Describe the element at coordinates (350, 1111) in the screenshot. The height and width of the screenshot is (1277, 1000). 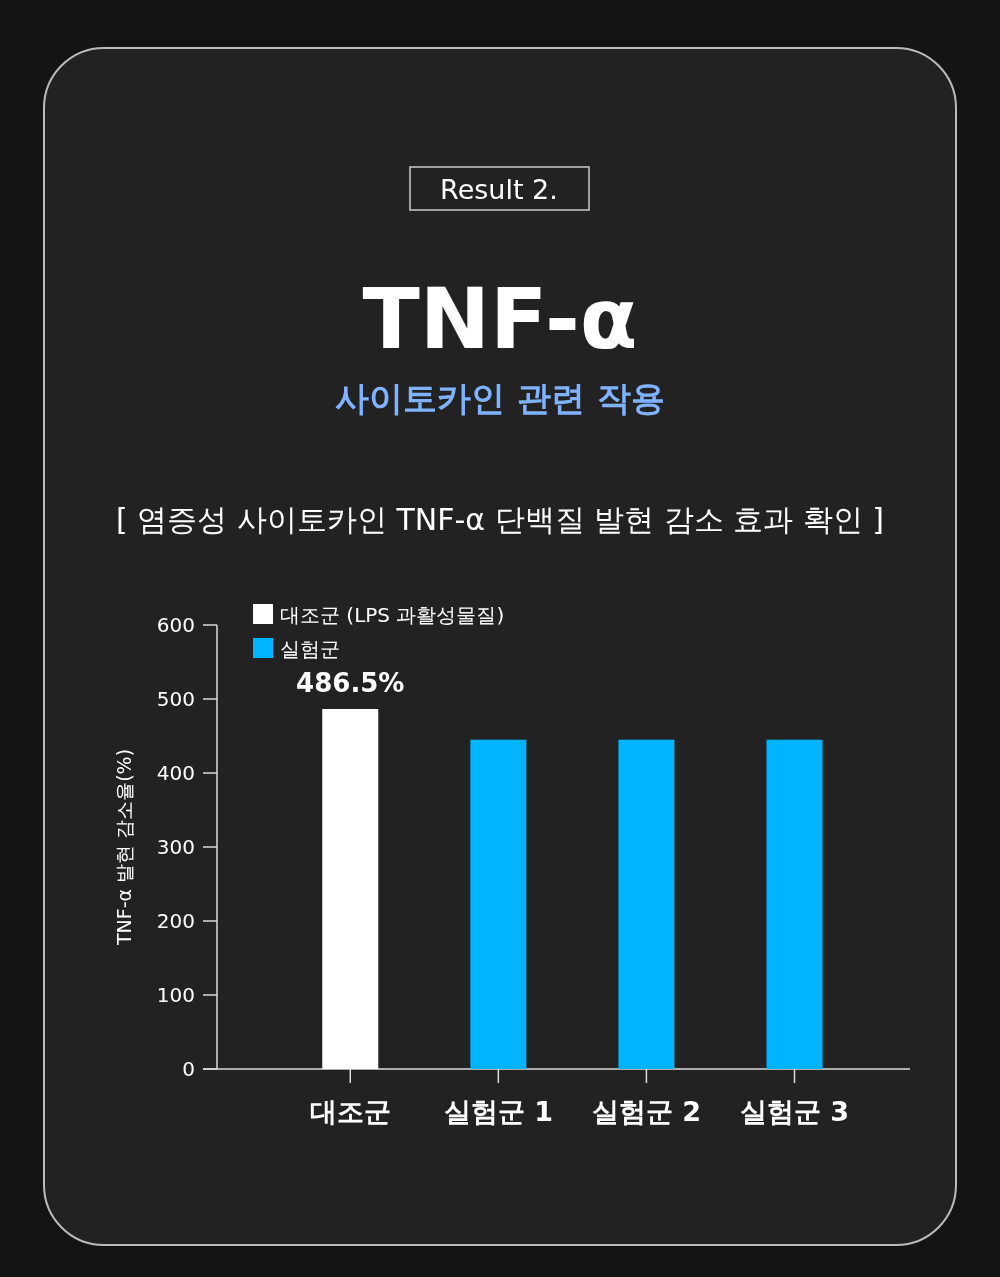
I see `x-tick-label: 대조군` at that location.